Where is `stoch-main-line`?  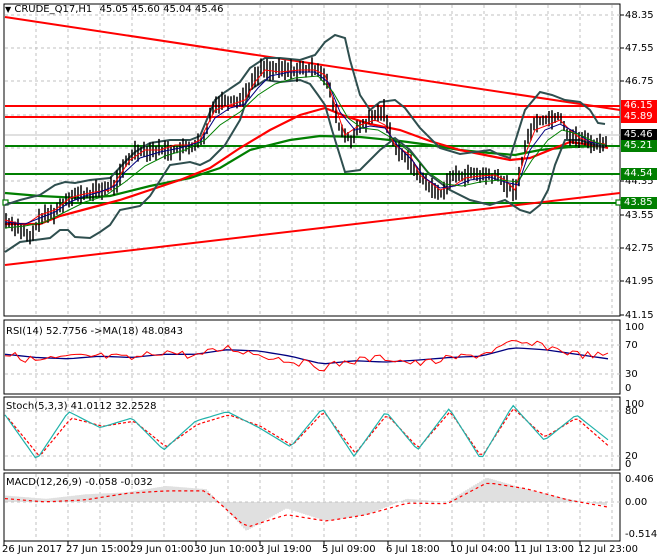 stoch-main-line is located at coordinates (306, 431).